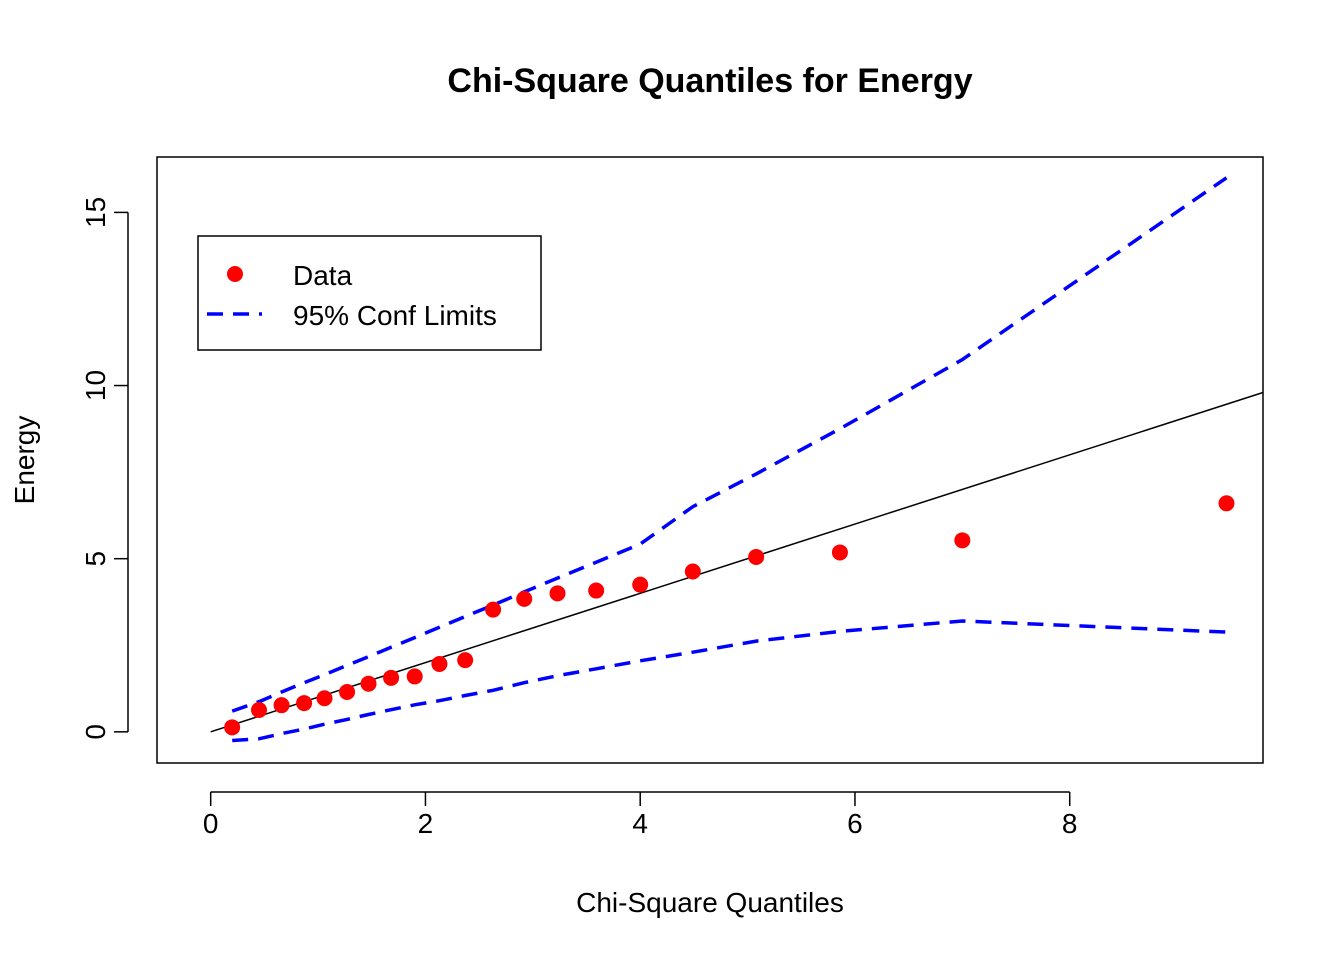 The height and width of the screenshot is (960, 1344). Describe the element at coordinates (640, 823) in the screenshot. I see `x-tick-label: 4` at that location.